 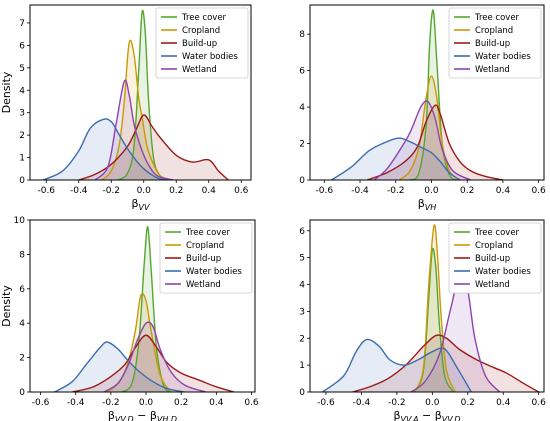 I want to click on x-axis-label: βVV,A − βVV,D, so click(x=426, y=415).